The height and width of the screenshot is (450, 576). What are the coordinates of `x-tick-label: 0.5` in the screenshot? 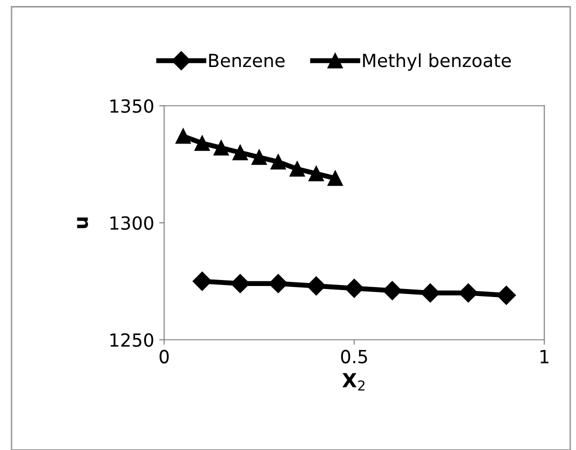 It's located at (354, 357).